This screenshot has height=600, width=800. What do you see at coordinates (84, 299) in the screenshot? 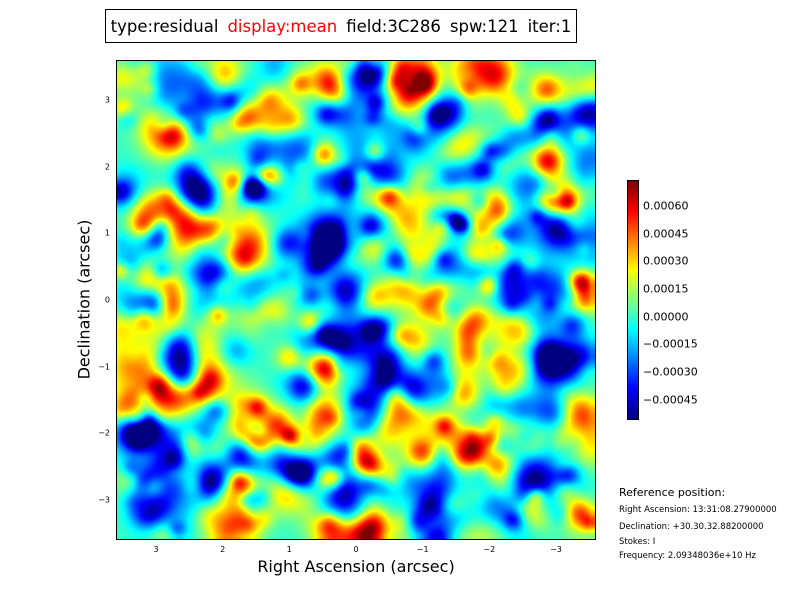
I see `y-axis-label: Declination (arcsec)` at bounding box center [84, 299].